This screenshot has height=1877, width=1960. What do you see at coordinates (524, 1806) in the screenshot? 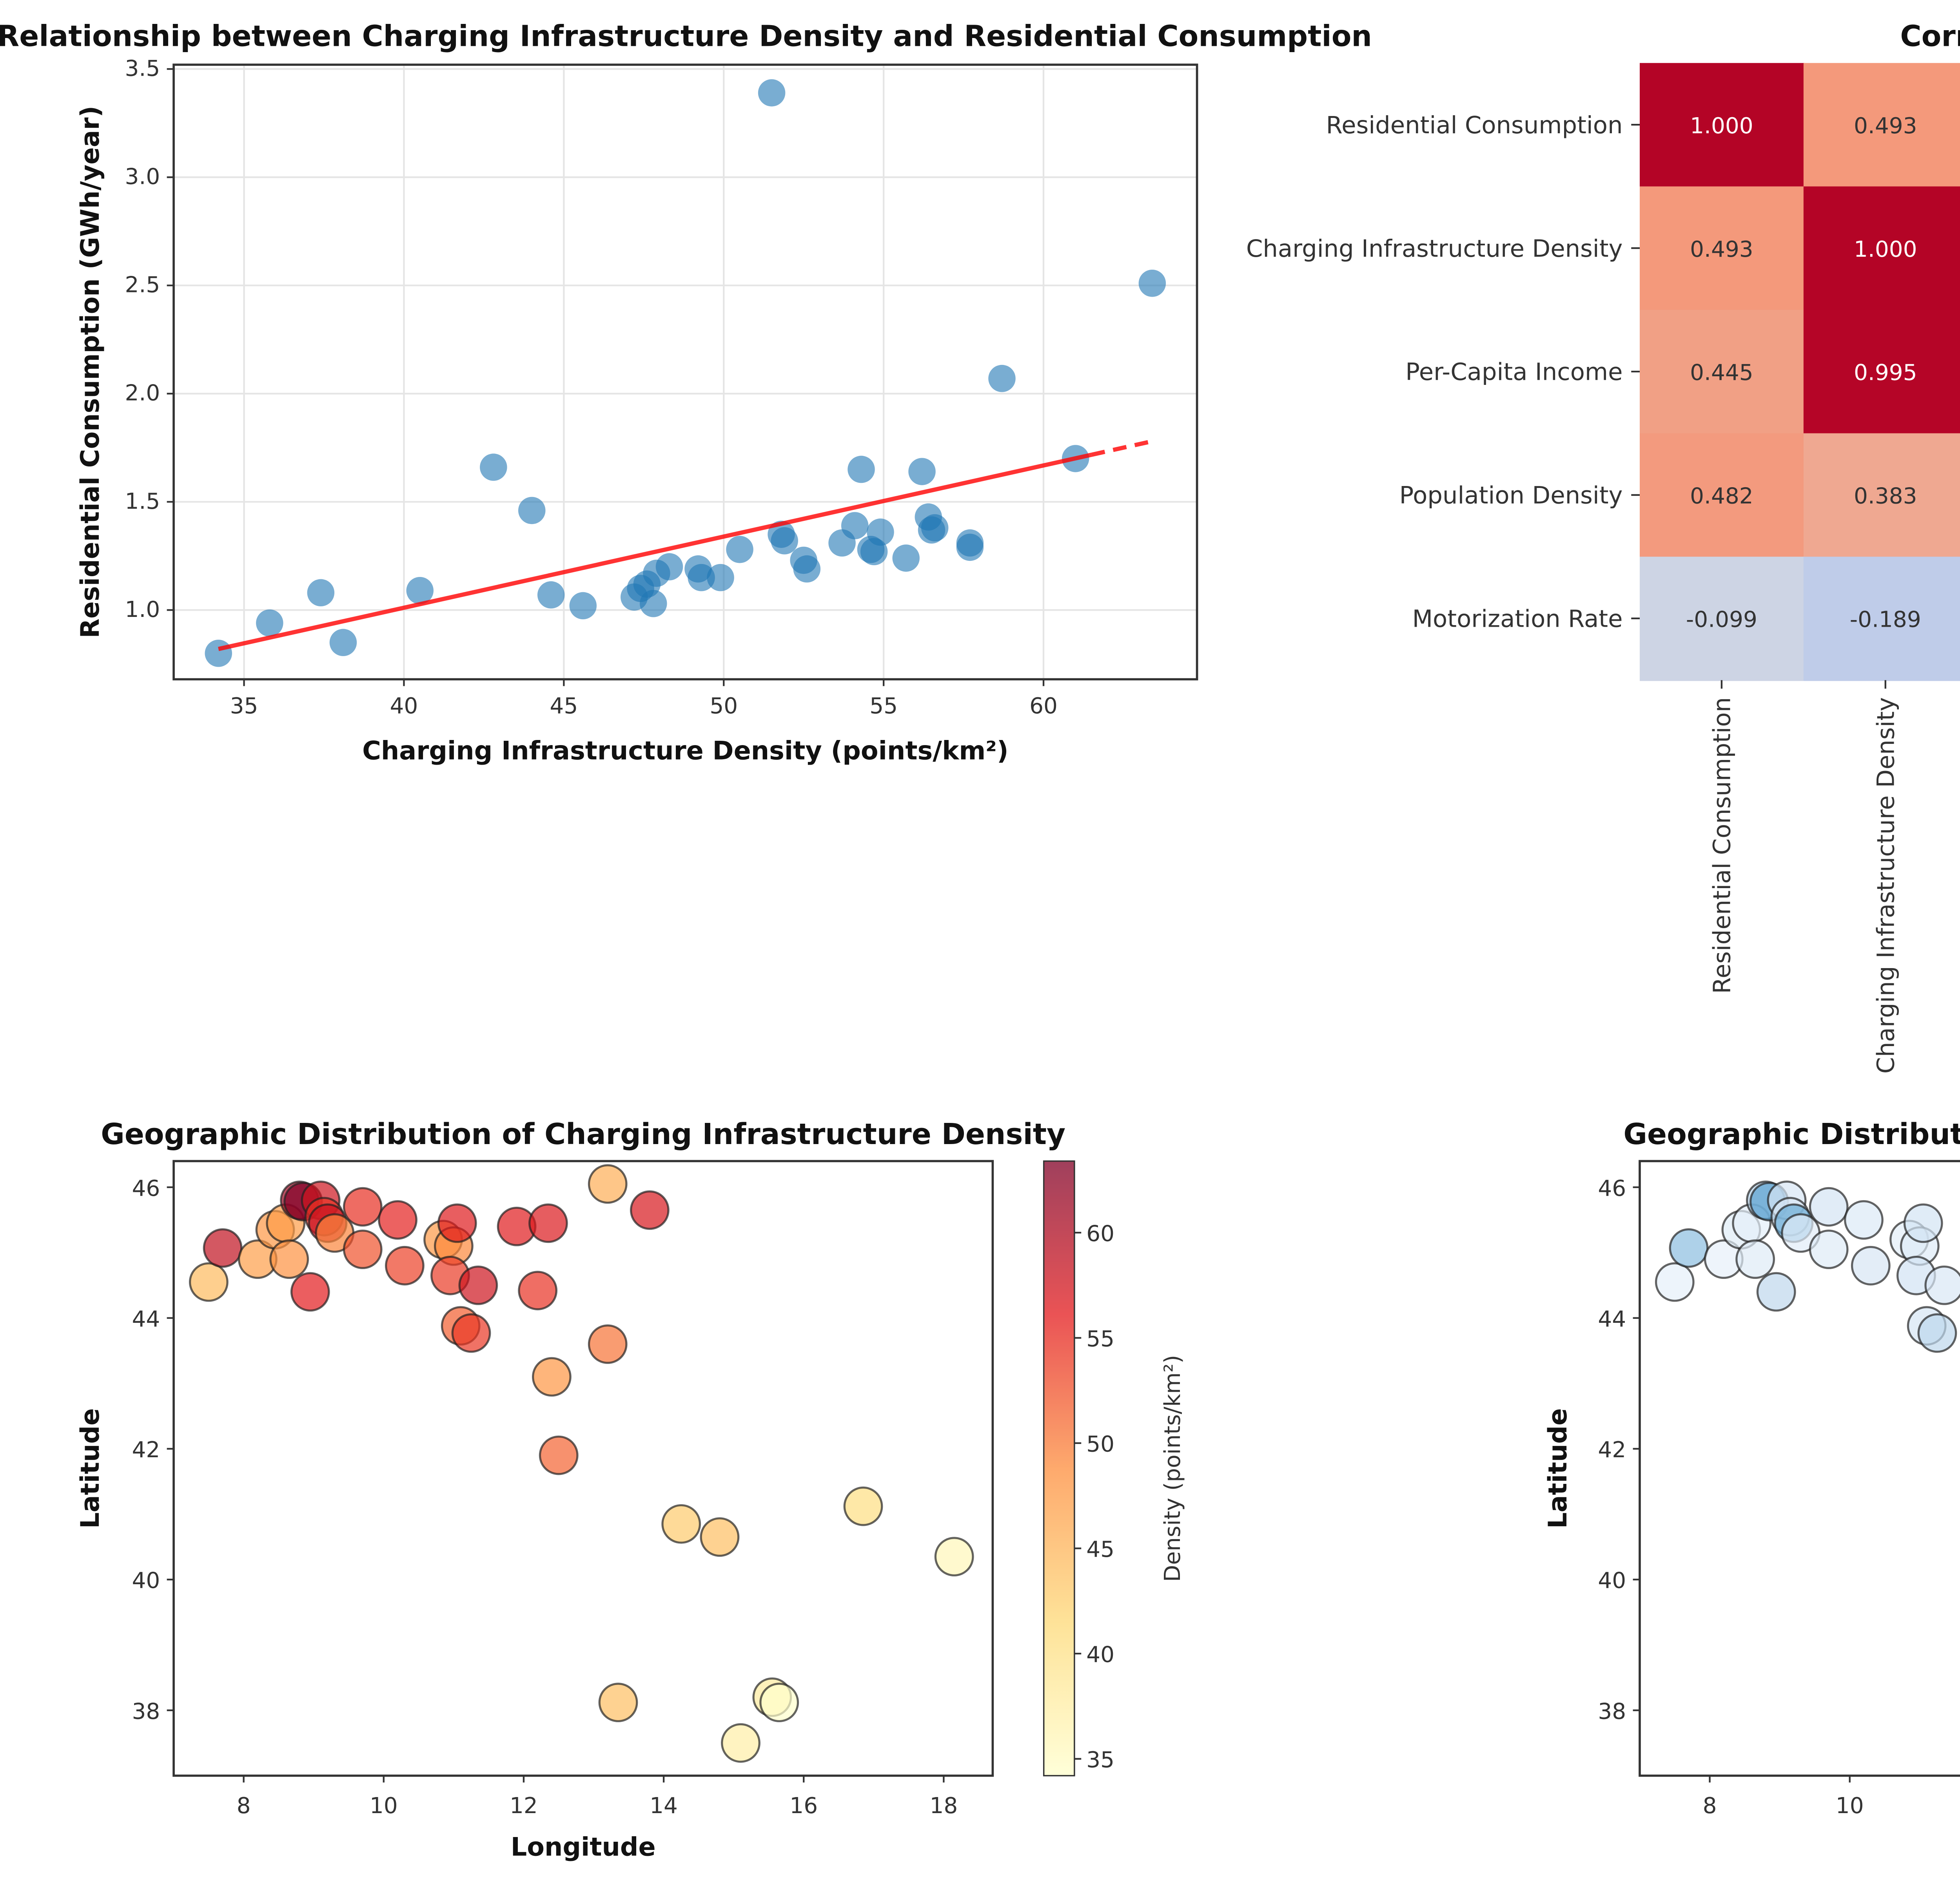
I see `x-tick-label: 12` at bounding box center [524, 1806].